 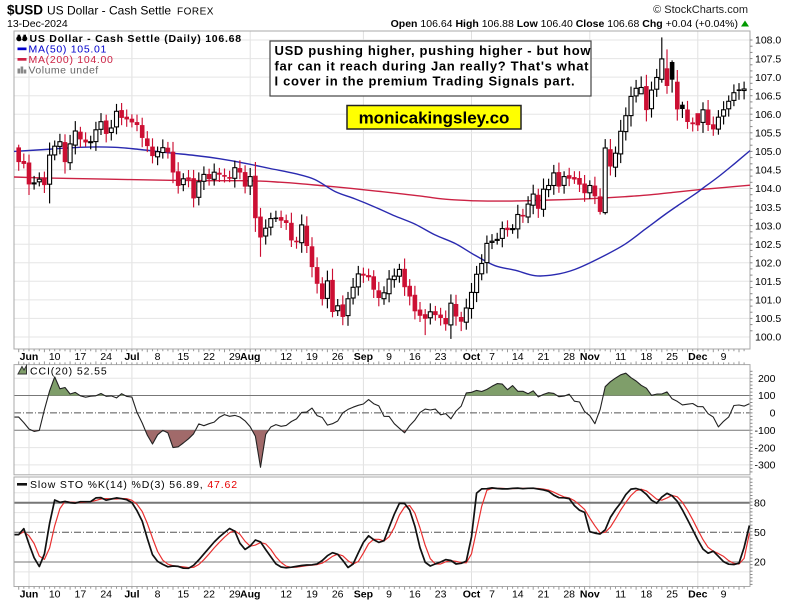 What do you see at coordinates (768, 78) in the screenshot?
I see `svg-text: 107.0` at bounding box center [768, 78].